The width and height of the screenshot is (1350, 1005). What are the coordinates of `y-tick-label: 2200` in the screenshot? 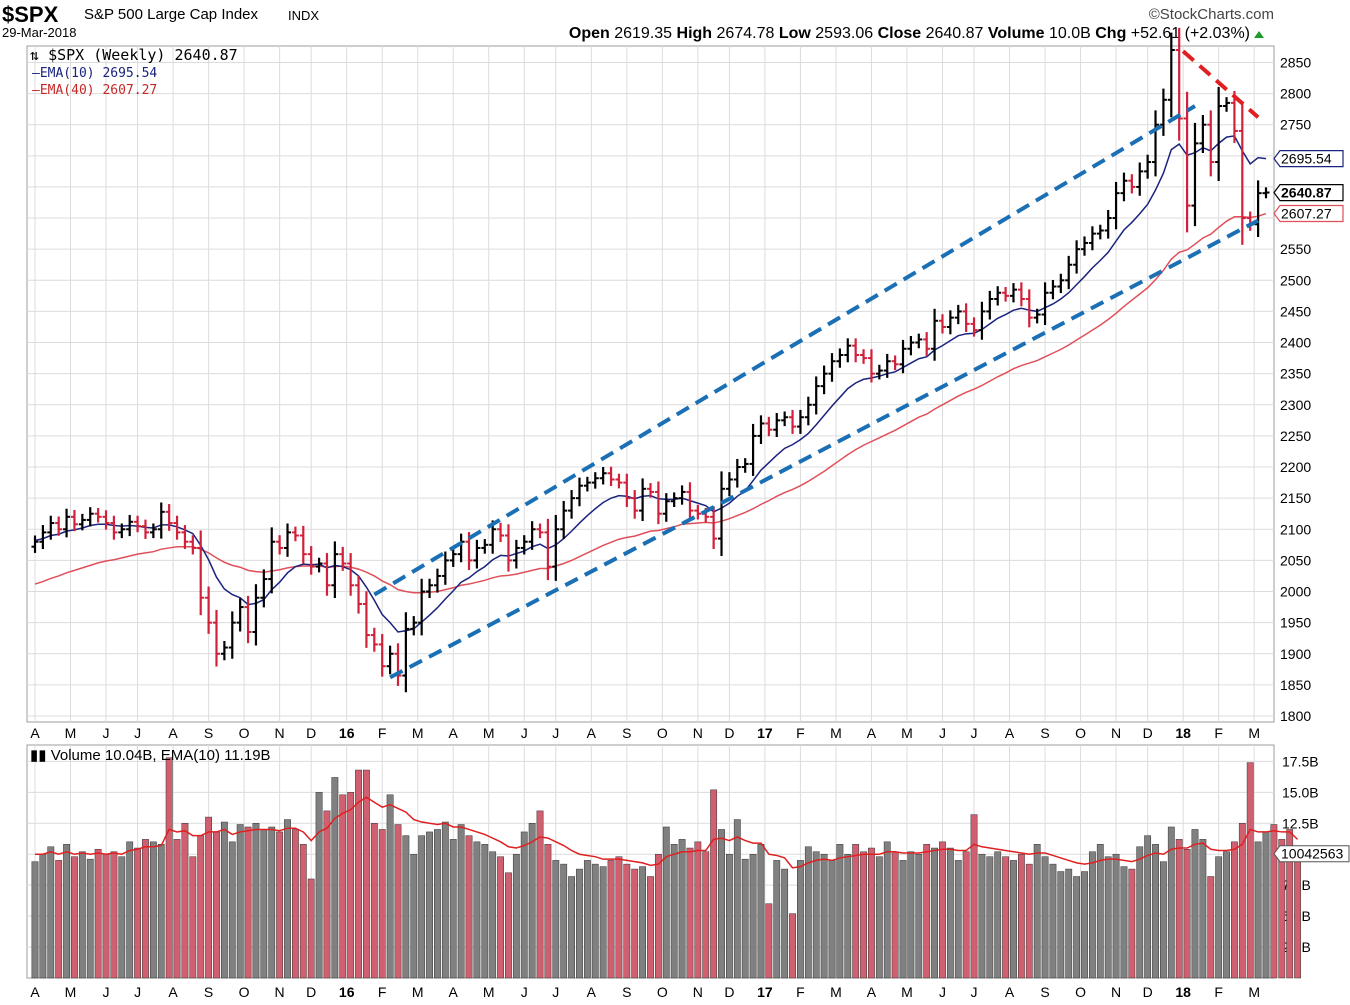 It's located at (1295, 467).